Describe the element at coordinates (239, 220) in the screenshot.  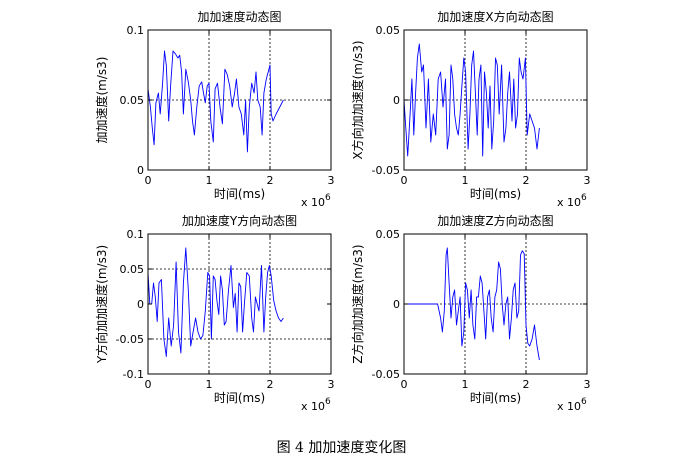
I see `chart-title: 加加速度Y方向动态图` at that location.